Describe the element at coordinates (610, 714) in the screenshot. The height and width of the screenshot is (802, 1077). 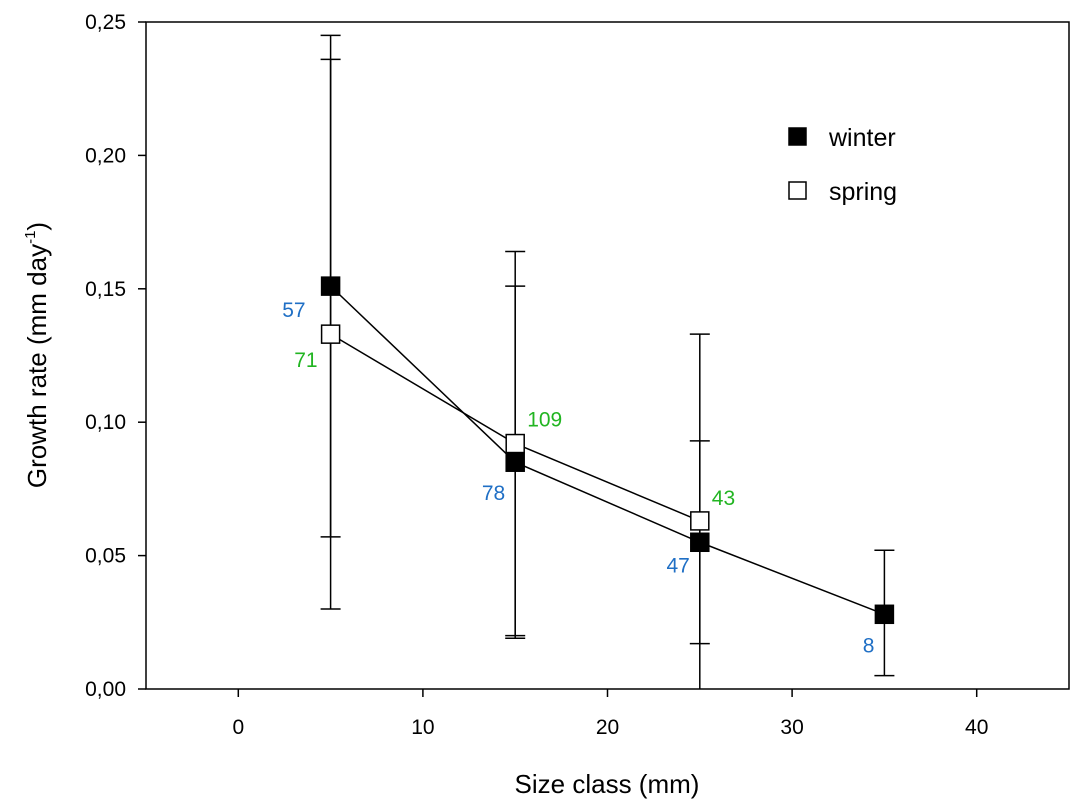
I see `x-axis: 0 10 20 30 40` at that location.